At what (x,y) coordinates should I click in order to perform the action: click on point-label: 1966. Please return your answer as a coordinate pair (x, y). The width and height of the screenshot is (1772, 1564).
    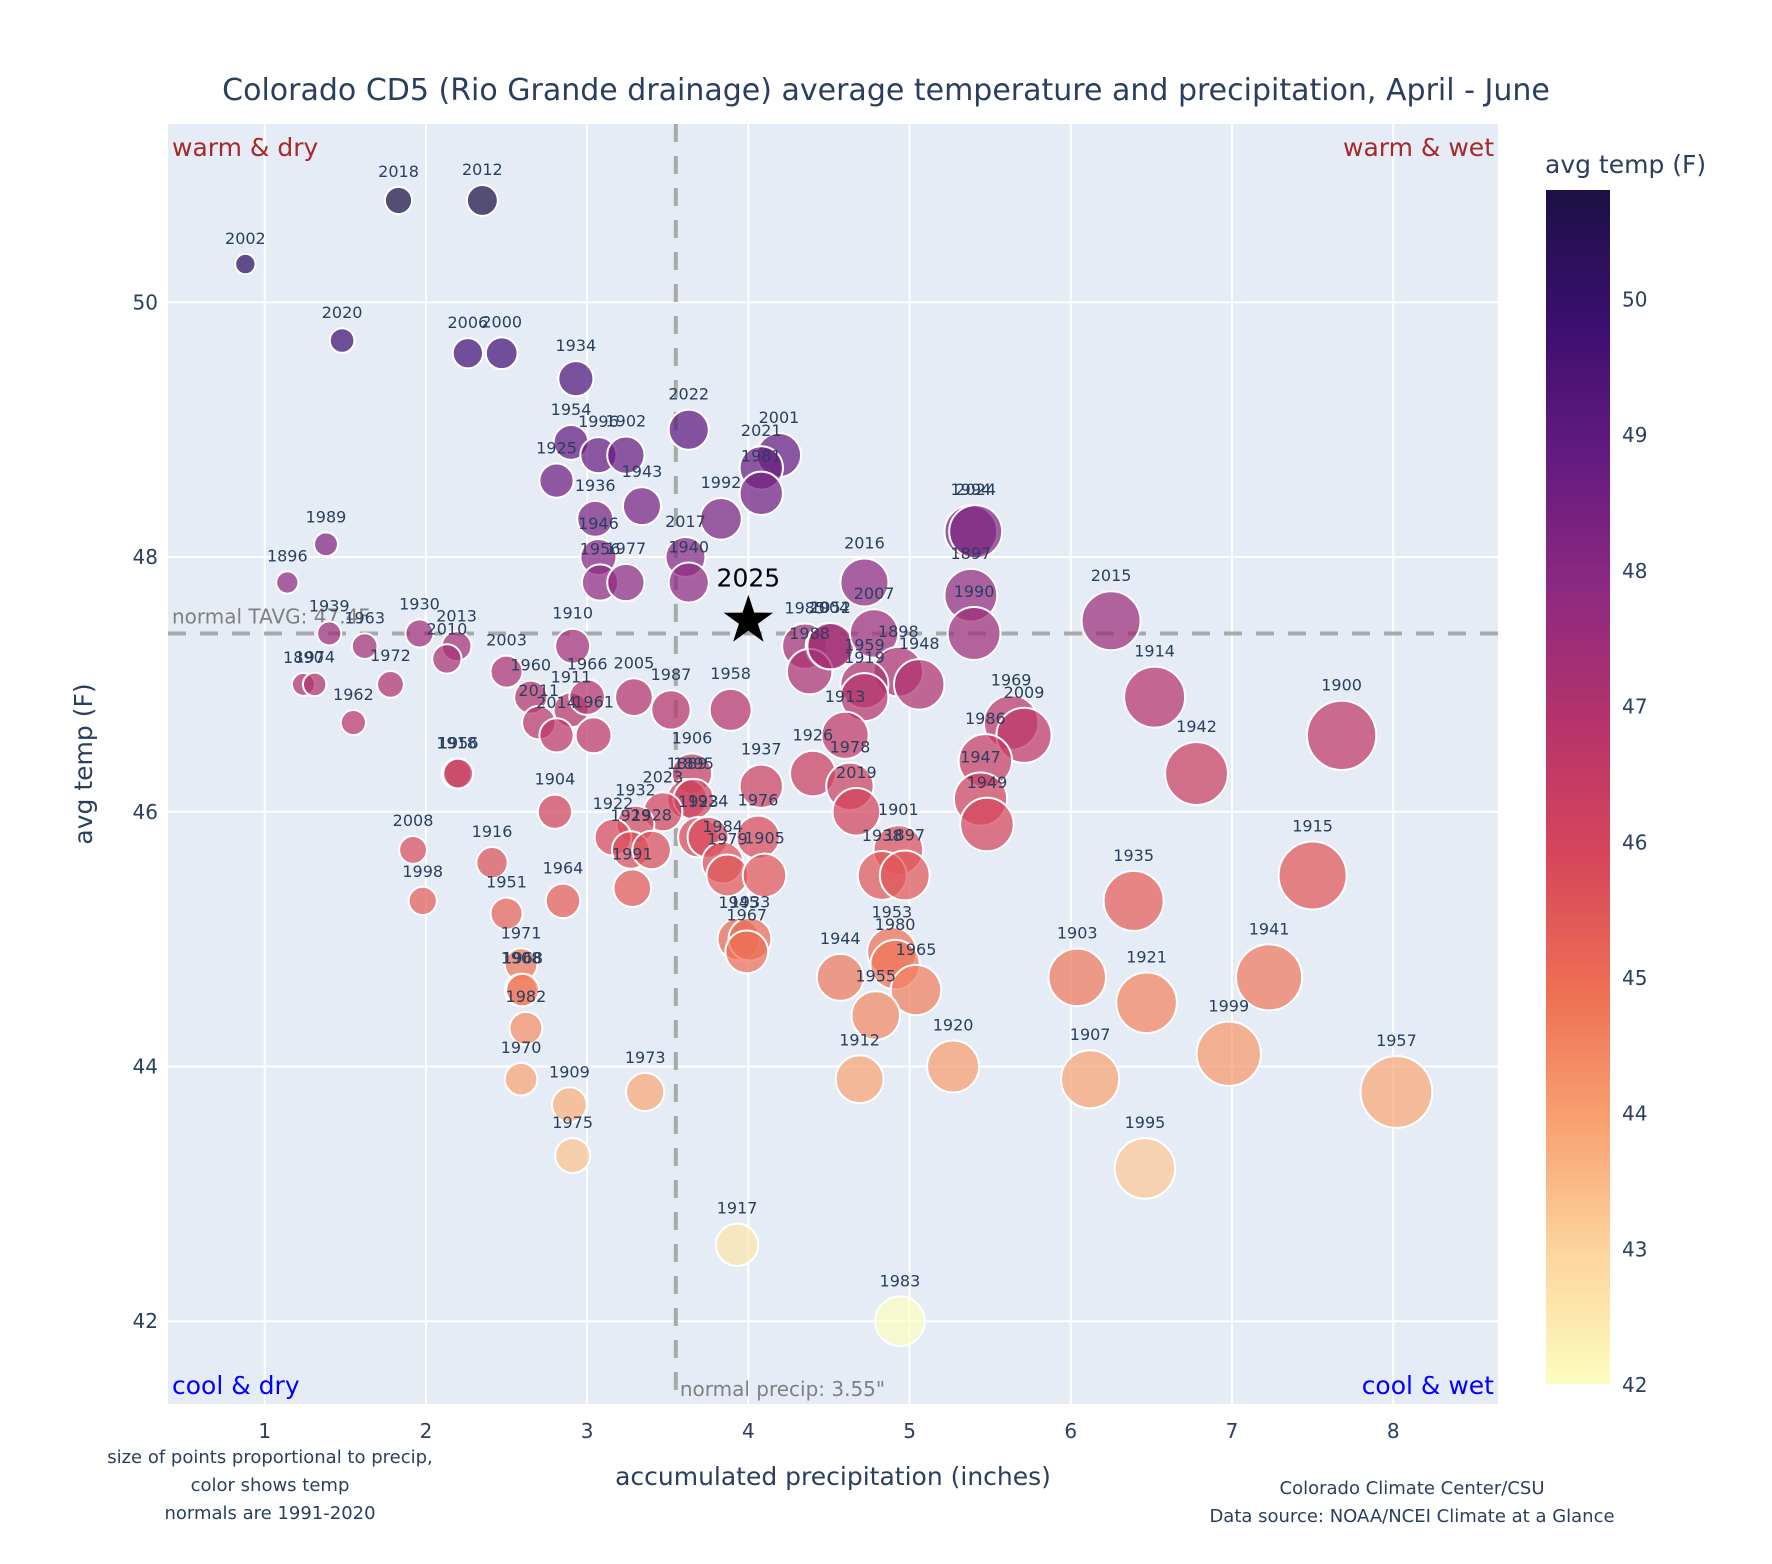
    Looking at the image, I should click on (587, 663).